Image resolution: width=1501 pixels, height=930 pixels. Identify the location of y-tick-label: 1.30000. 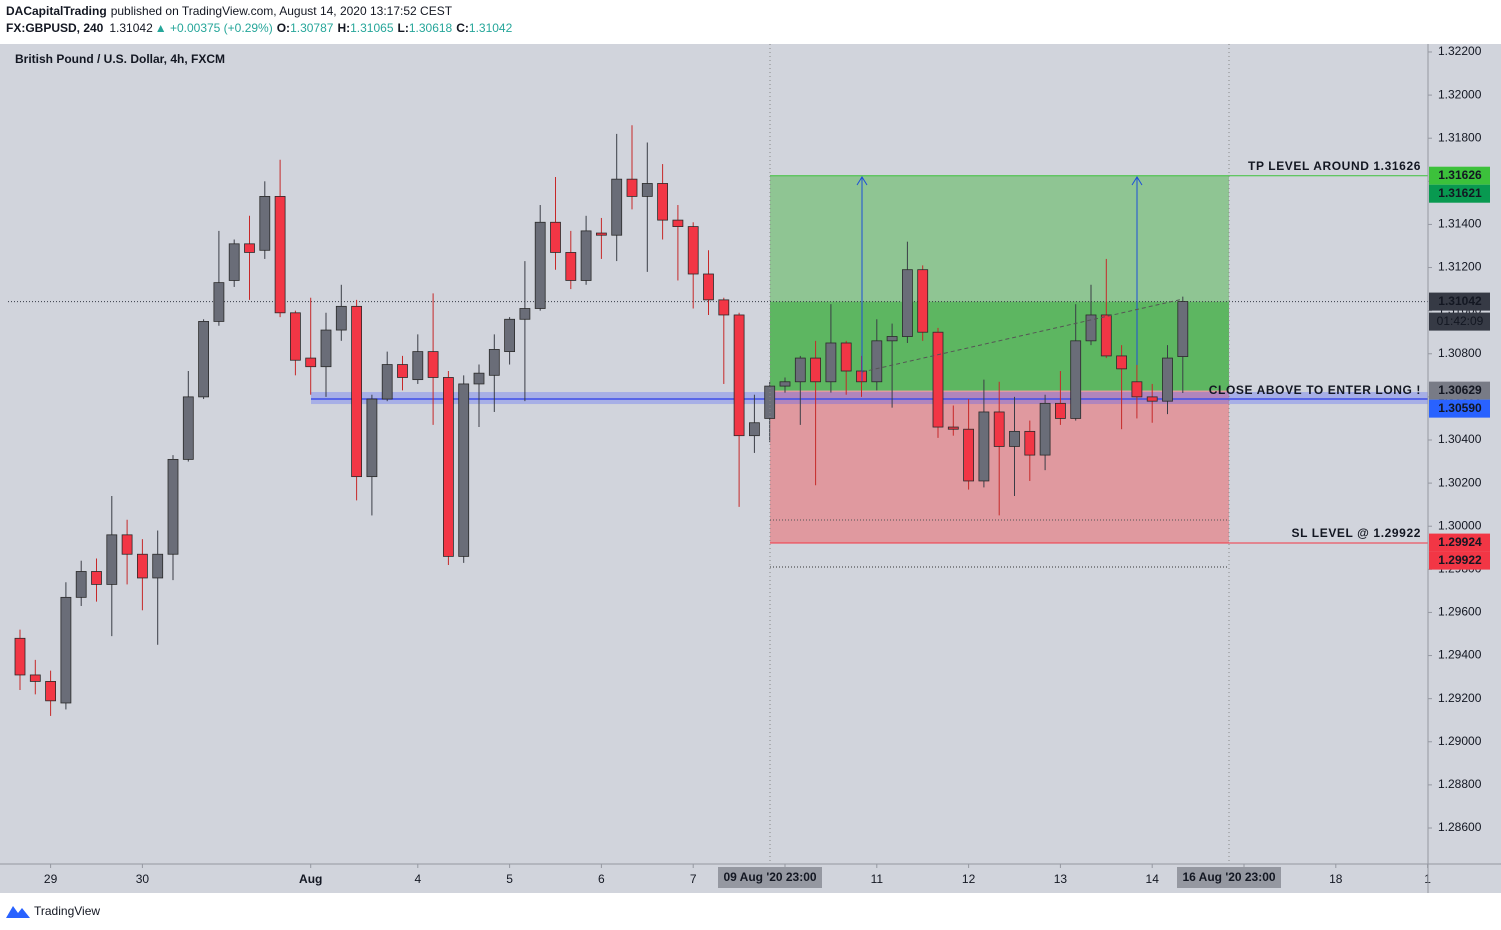
(1460, 525).